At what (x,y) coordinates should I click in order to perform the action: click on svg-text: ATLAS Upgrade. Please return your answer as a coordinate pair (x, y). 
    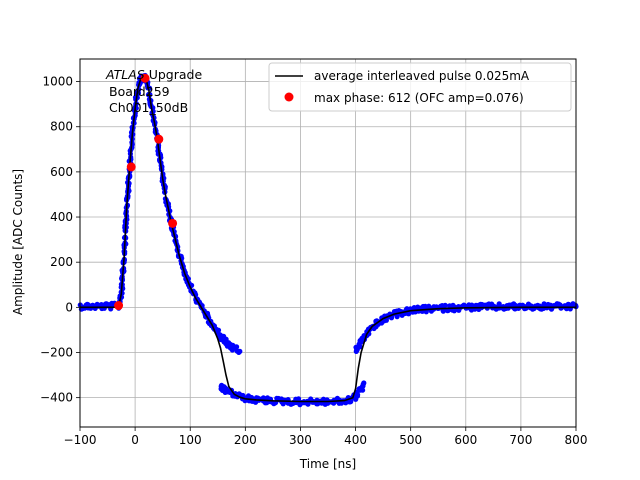
    Looking at the image, I should click on (153, 74).